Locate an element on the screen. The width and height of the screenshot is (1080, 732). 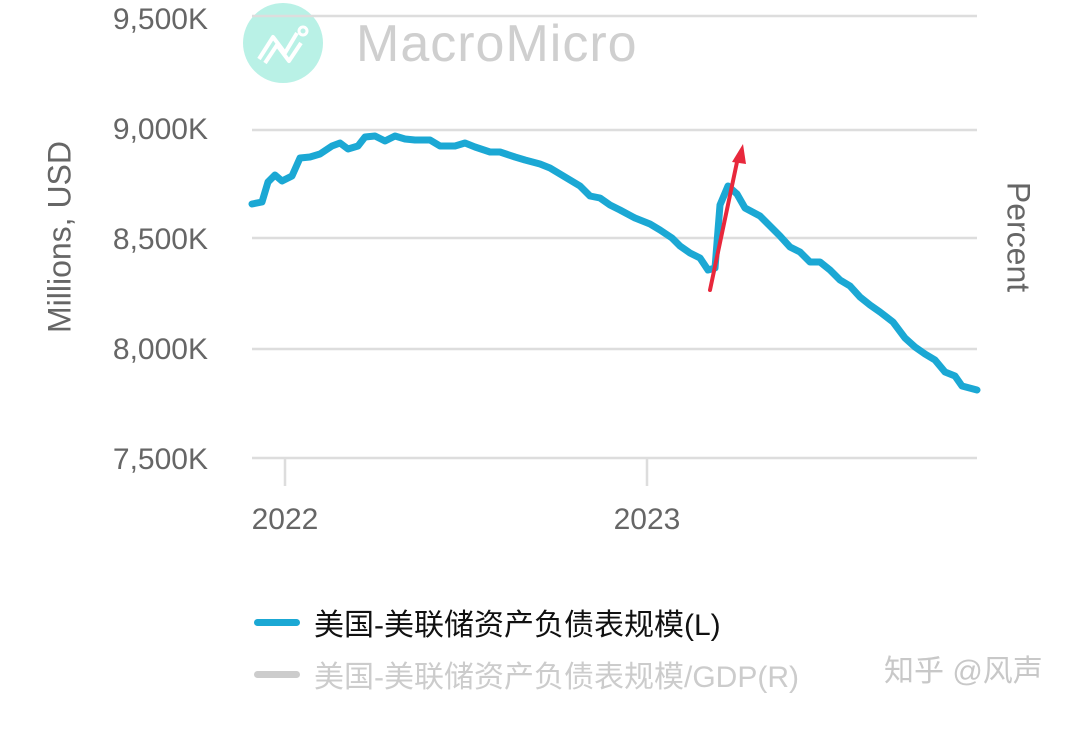
source-credit: 知乎 @风声 is located at coordinates (963, 671).